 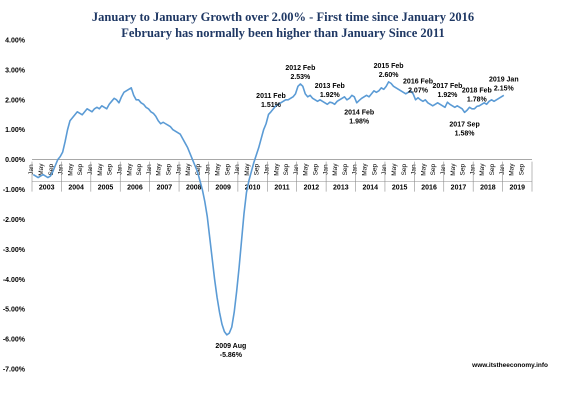 I want to click on x-year-label: 2005, so click(x=106, y=188).